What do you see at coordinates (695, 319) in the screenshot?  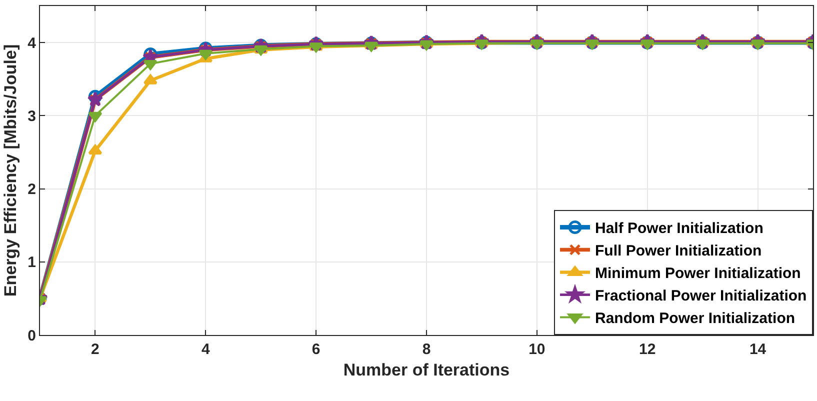 I see `legend-label: Random Power Initialization` at bounding box center [695, 319].